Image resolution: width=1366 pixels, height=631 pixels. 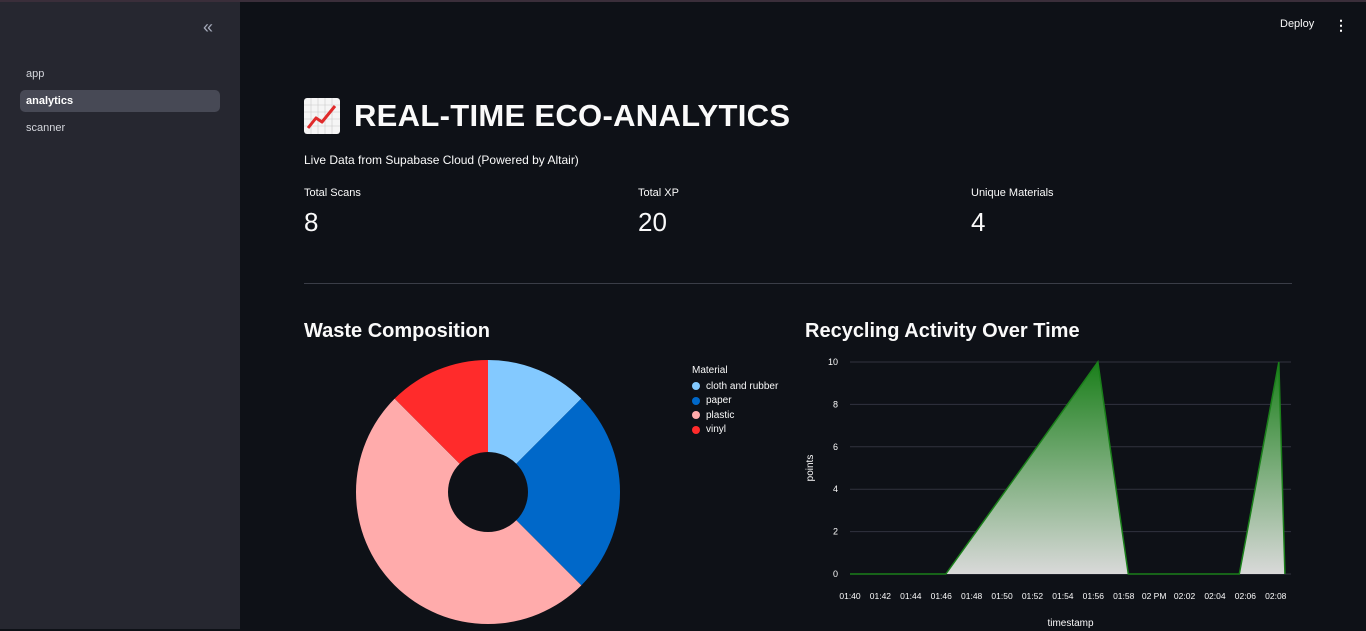 What do you see at coordinates (568, 492) in the screenshot?
I see `pie-slice-paper` at bounding box center [568, 492].